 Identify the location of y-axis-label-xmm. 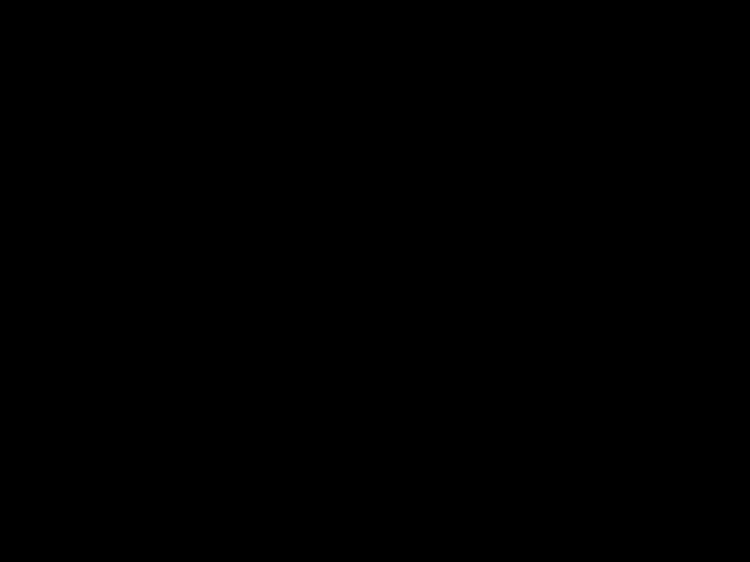
(13, 212).